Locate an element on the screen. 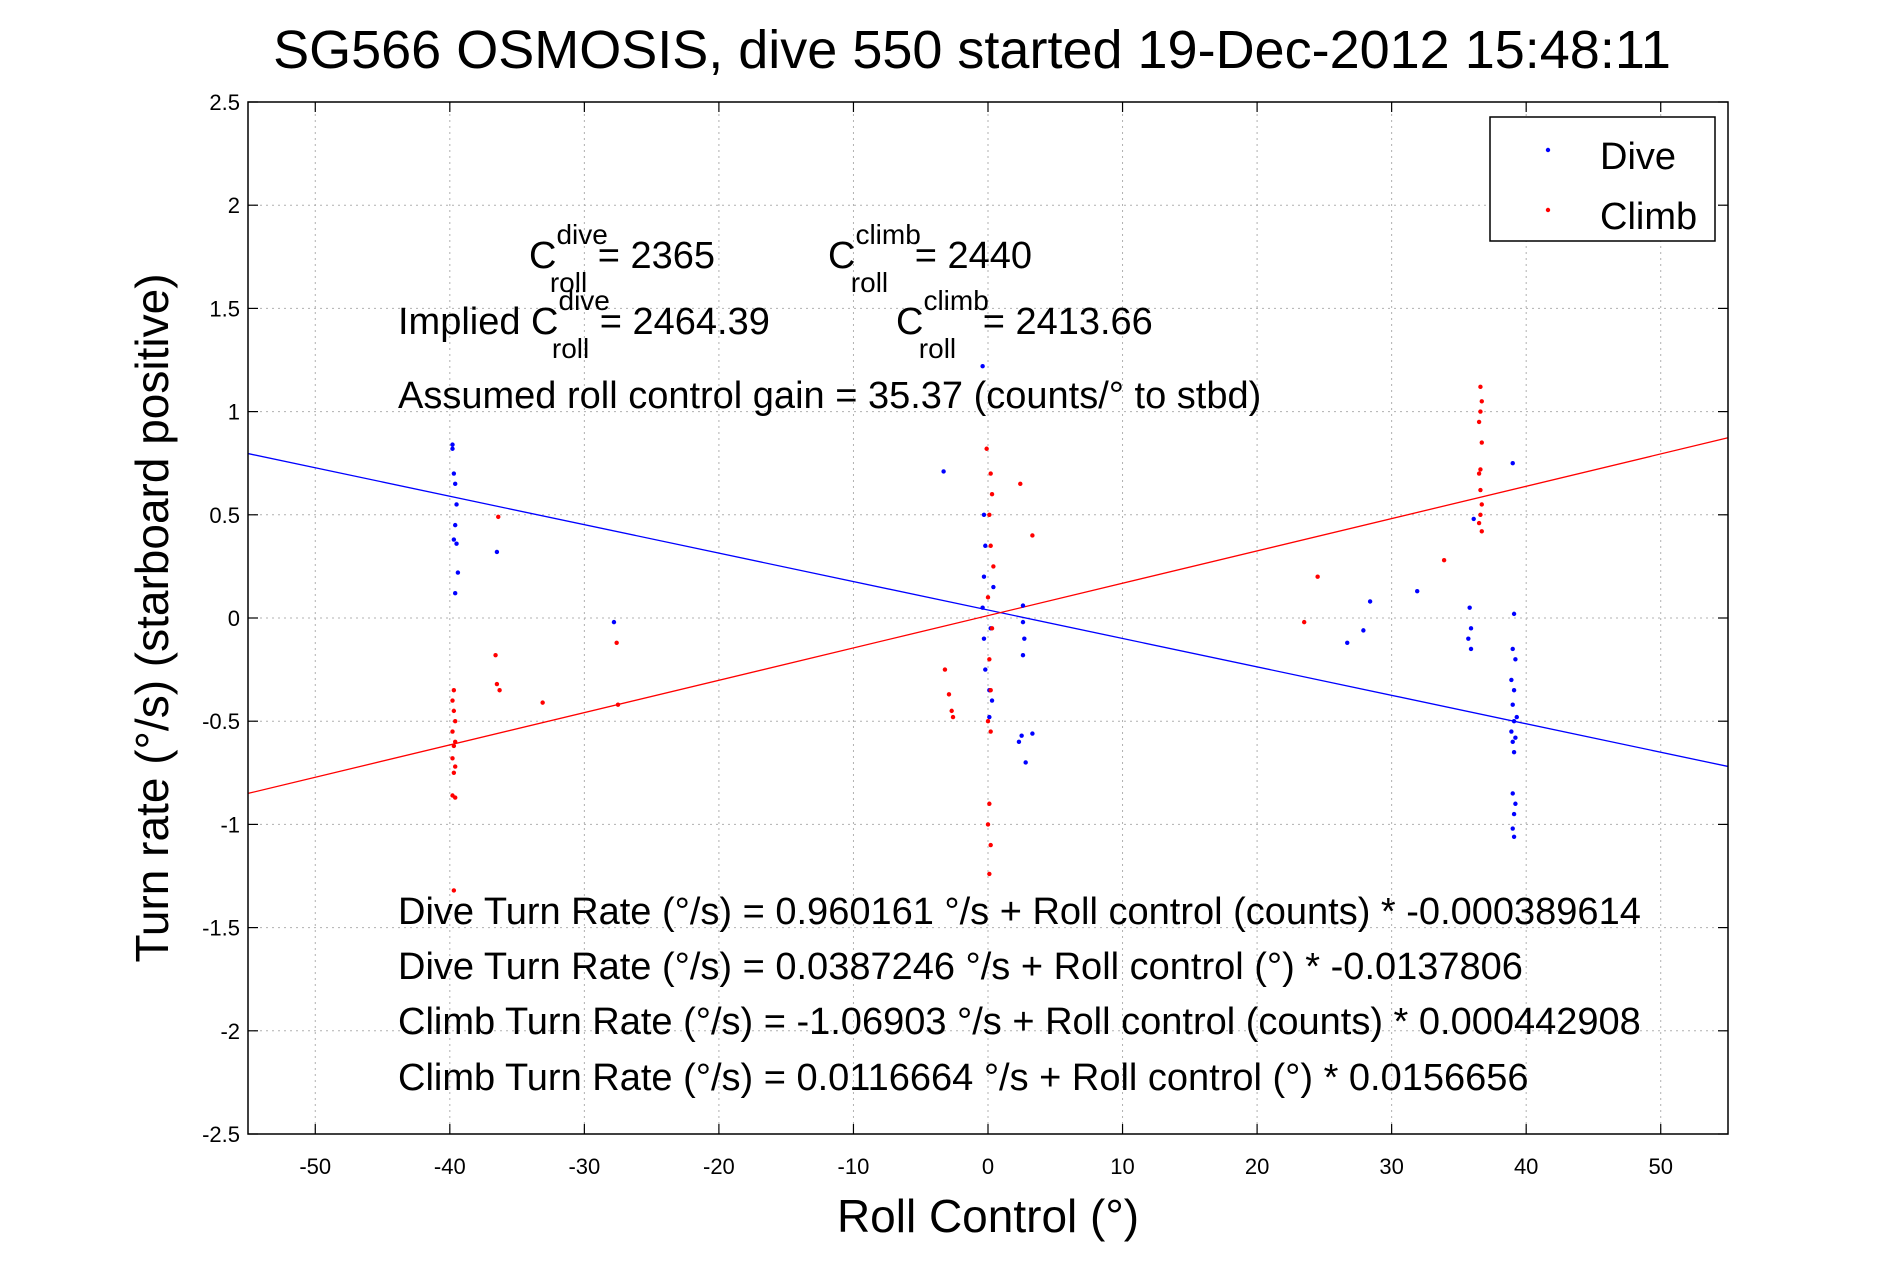 The height and width of the screenshot is (1262, 1891). legend-box is located at coordinates (1602, 179).